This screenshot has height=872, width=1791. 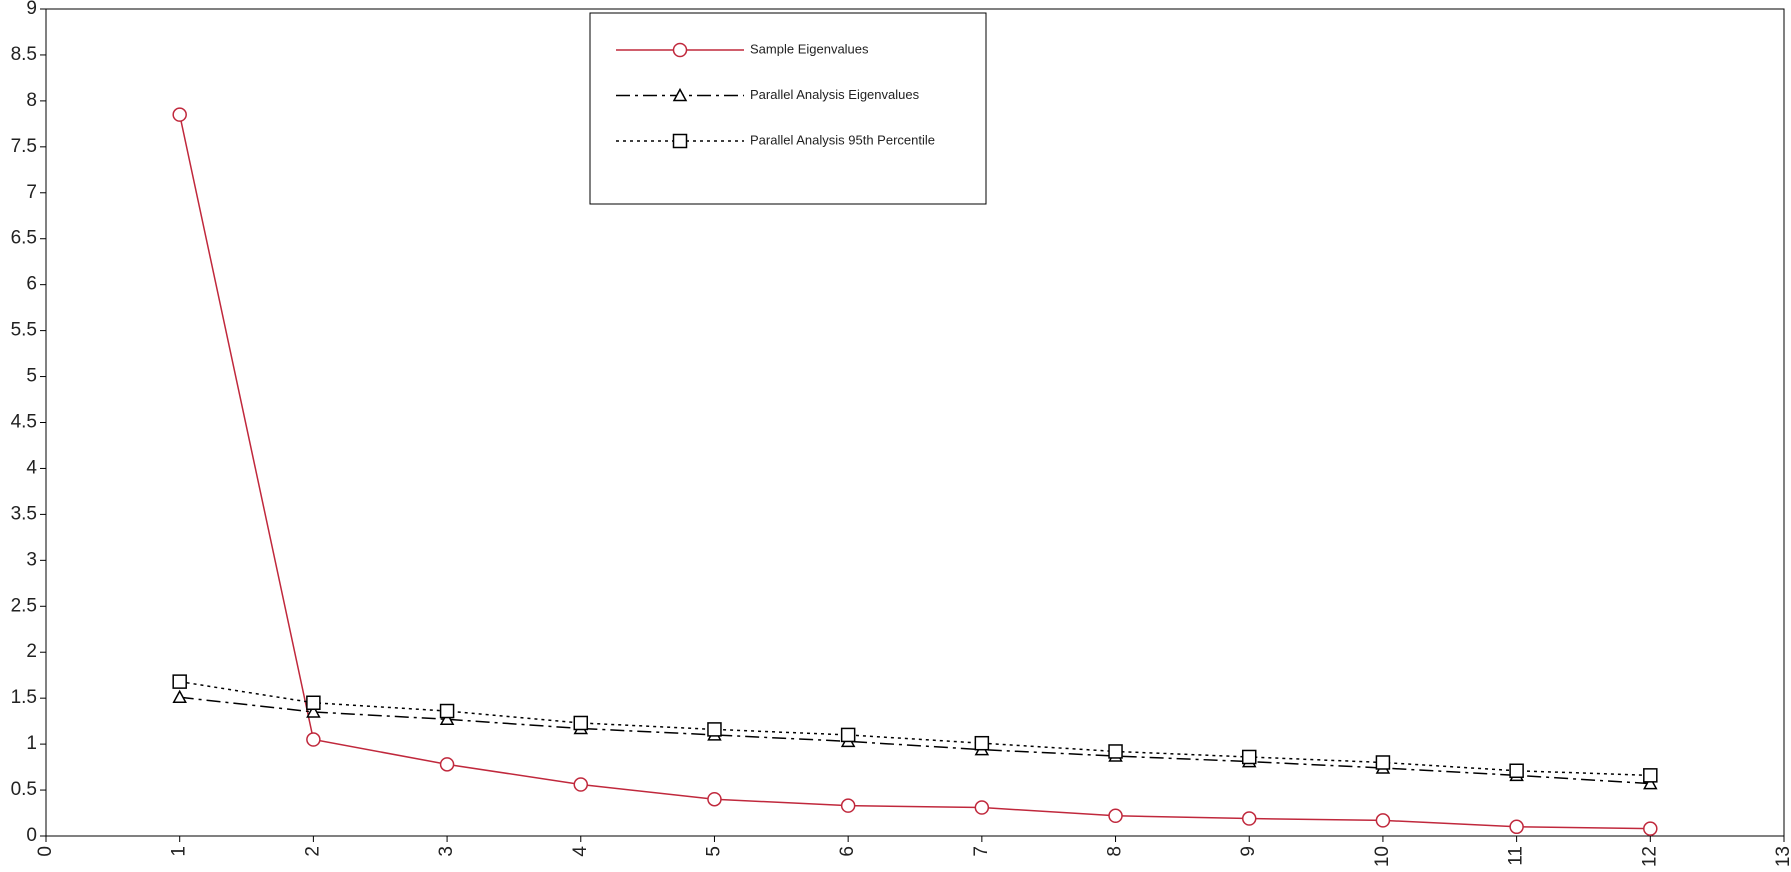 What do you see at coordinates (1382, 856) in the screenshot?
I see `x-tick-label: 10` at bounding box center [1382, 856].